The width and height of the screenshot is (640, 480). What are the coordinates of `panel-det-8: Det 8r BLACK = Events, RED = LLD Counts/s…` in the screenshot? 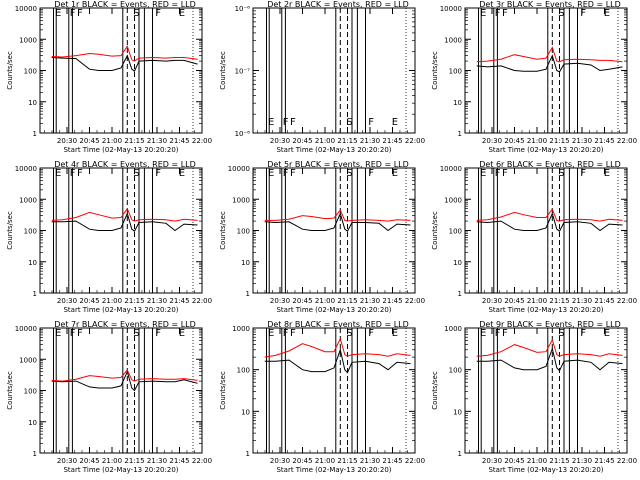 It's located at (322, 397).